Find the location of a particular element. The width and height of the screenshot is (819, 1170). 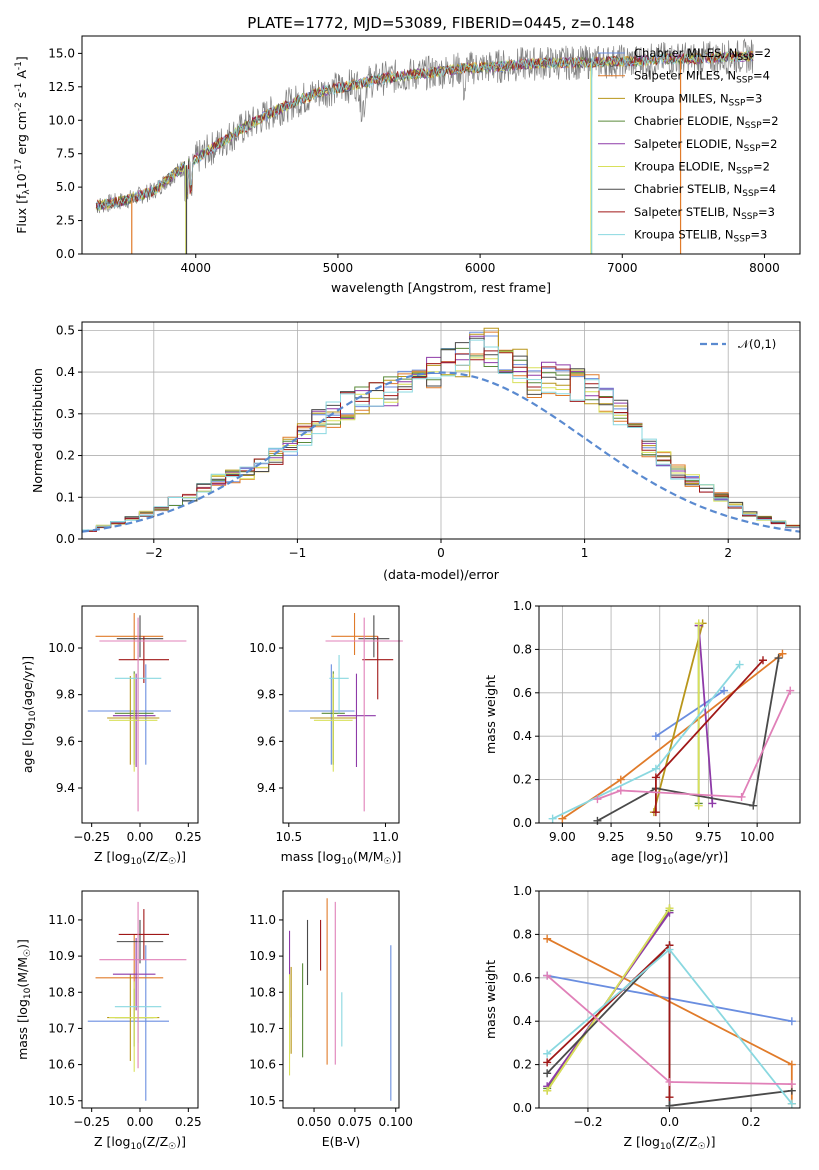

legend-label: Chabrier MILES, NSSP​=2 is located at coordinates (702, 54).